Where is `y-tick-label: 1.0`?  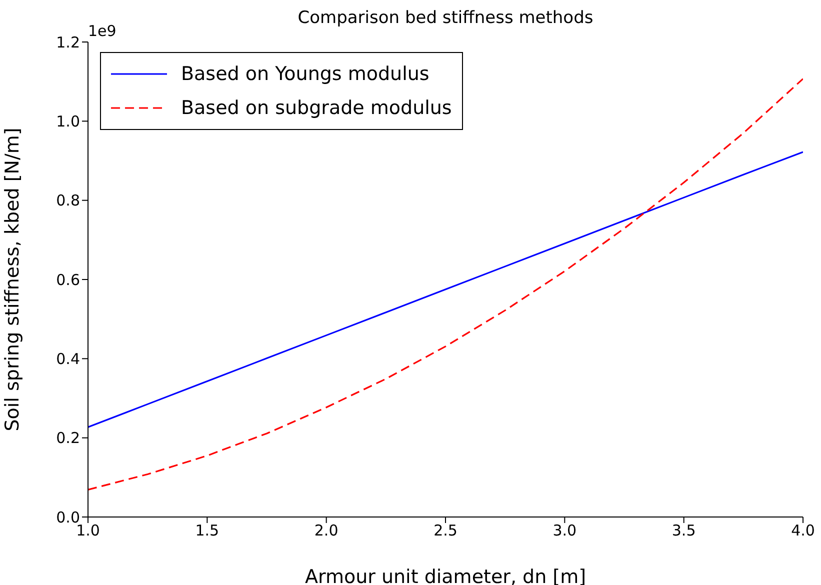
y-tick-label: 1.0 is located at coordinates (68, 121).